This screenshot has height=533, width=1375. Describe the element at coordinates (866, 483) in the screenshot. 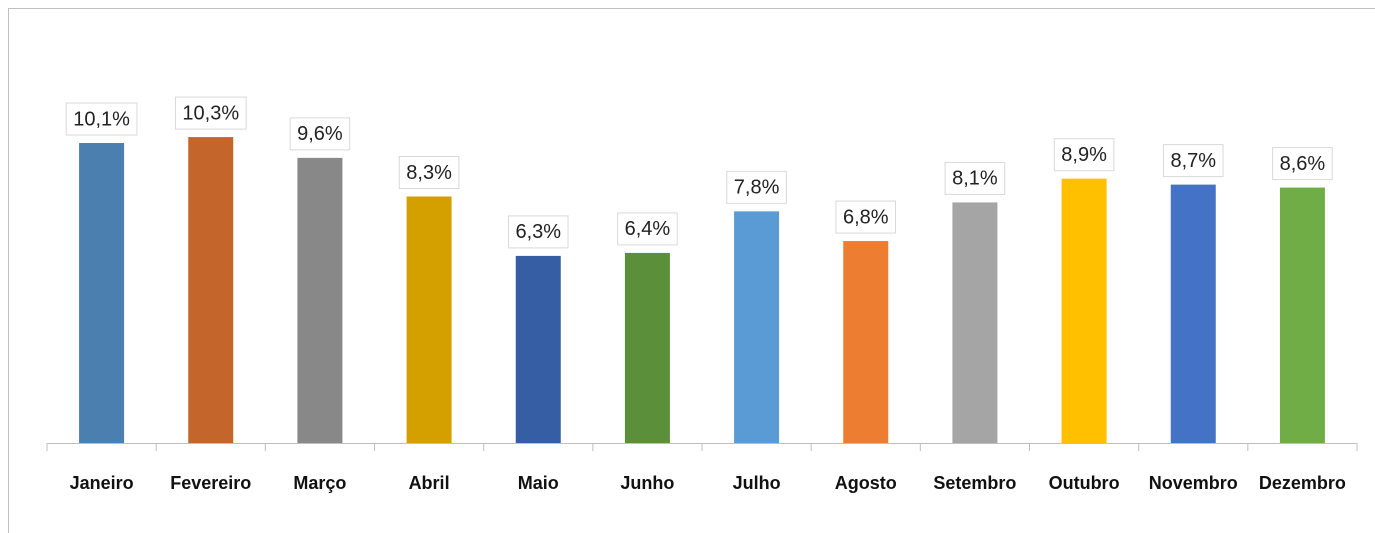

I see `x-tick-label: Agosto` at that location.